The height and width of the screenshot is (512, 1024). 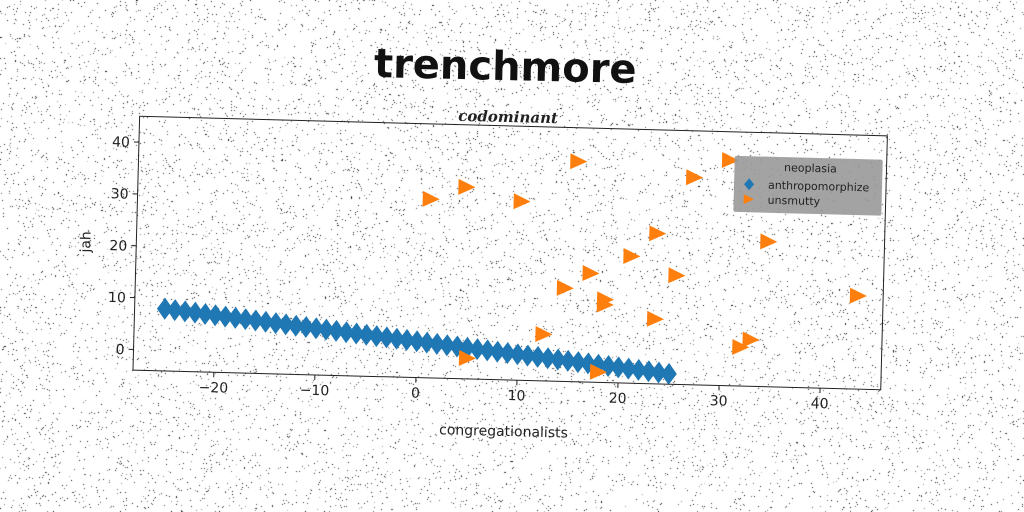 What do you see at coordinates (314, 391) in the screenshot?
I see `x-tick-label: −10` at bounding box center [314, 391].